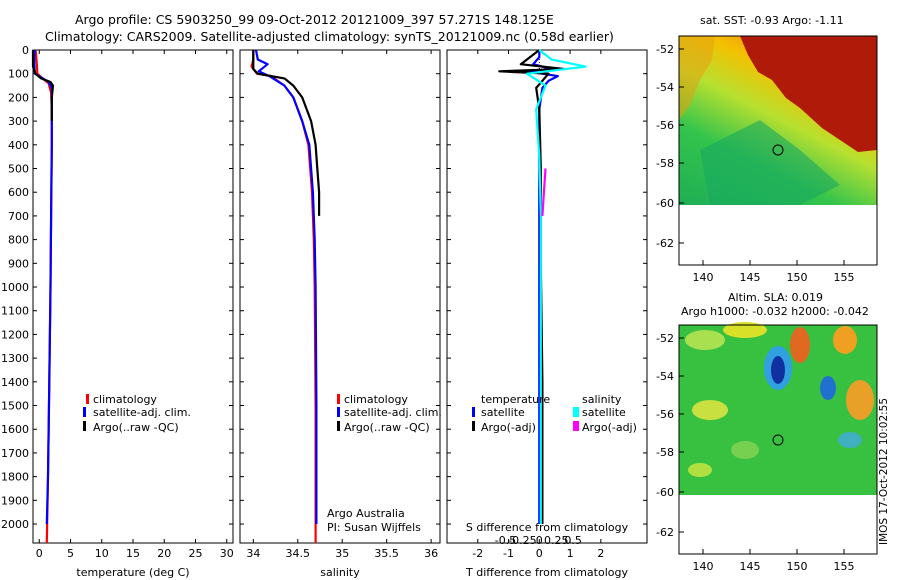 The width and height of the screenshot is (900, 580). Describe the element at coordinates (164, 553) in the screenshot. I see `x-tick-label: 20` at that location.